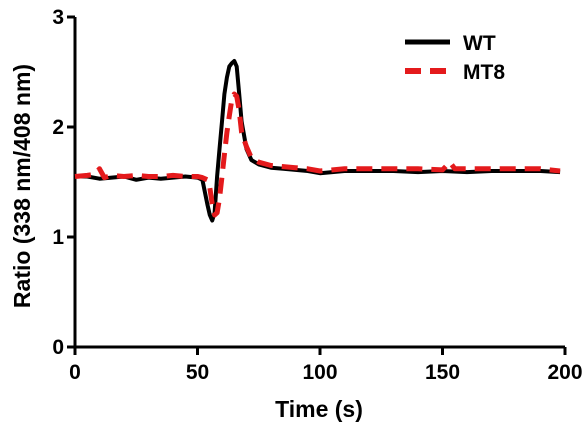 The height and width of the screenshot is (426, 587). What do you see at coordinates (484, 72) in the screenshot?
I see `legend-label-mt8: MT8` at bounding box center [484, 72].